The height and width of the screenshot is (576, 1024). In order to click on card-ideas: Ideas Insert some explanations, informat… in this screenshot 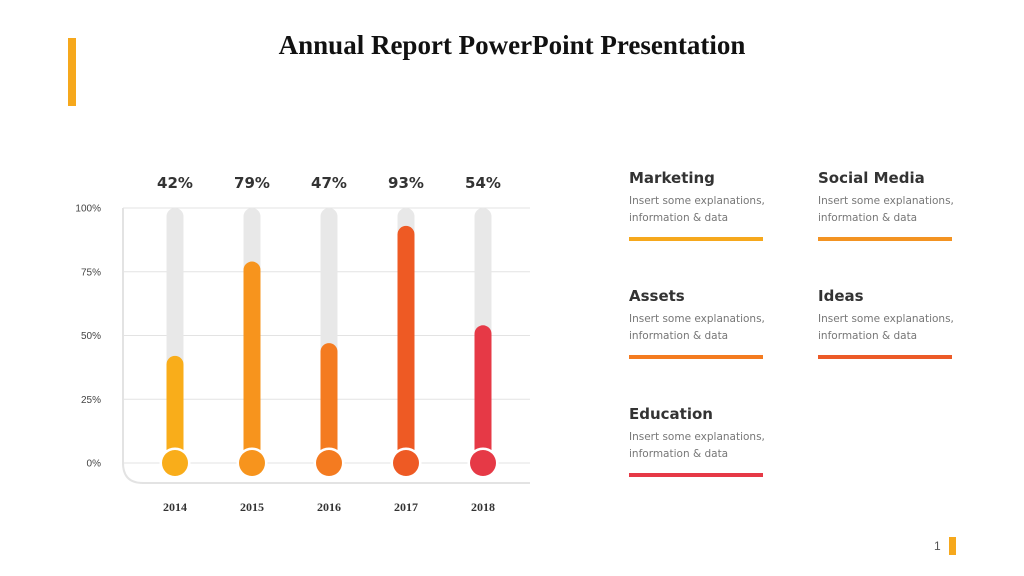, I will do `click(886, 323)`.